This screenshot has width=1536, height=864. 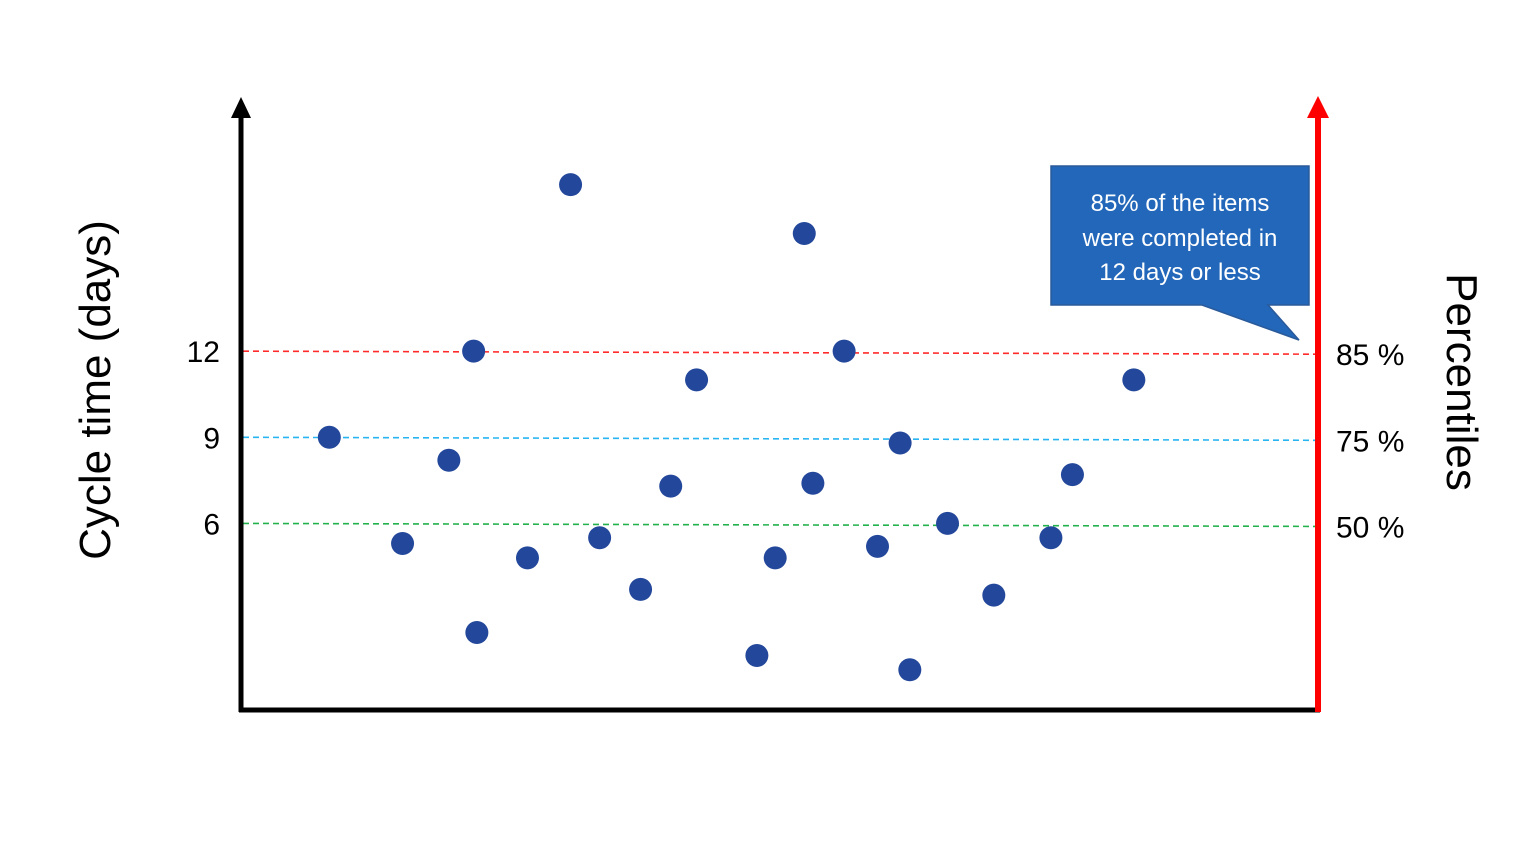 What do you see at coordinates (211, 438) in the screenshot?
I see `y-tick-label: 9` at bounding box center [211, 438].